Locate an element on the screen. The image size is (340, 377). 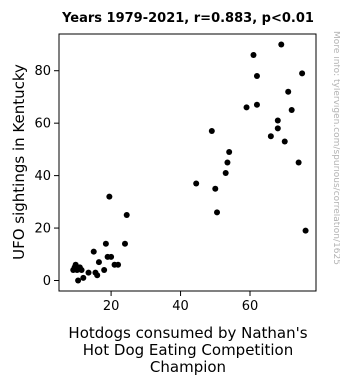
x-axis-ticks: 20 40 60 is located at coordinates (180, 302).